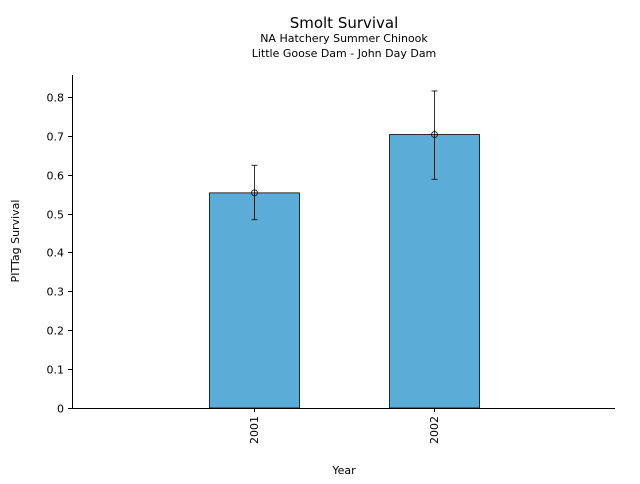 Image resolution: width=640 pixels, height=484 pixels. What do you see at coordinates (15, 241) in the screenshot?
I see `y-axis-label: PITTag Survival` at bounding box center [15, 241].